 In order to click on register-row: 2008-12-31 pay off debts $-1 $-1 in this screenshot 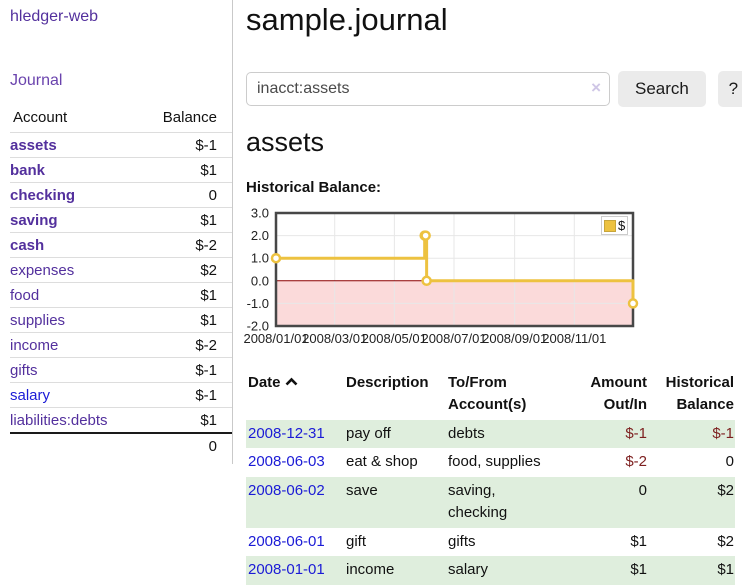, I will do `click(490, 433)`.